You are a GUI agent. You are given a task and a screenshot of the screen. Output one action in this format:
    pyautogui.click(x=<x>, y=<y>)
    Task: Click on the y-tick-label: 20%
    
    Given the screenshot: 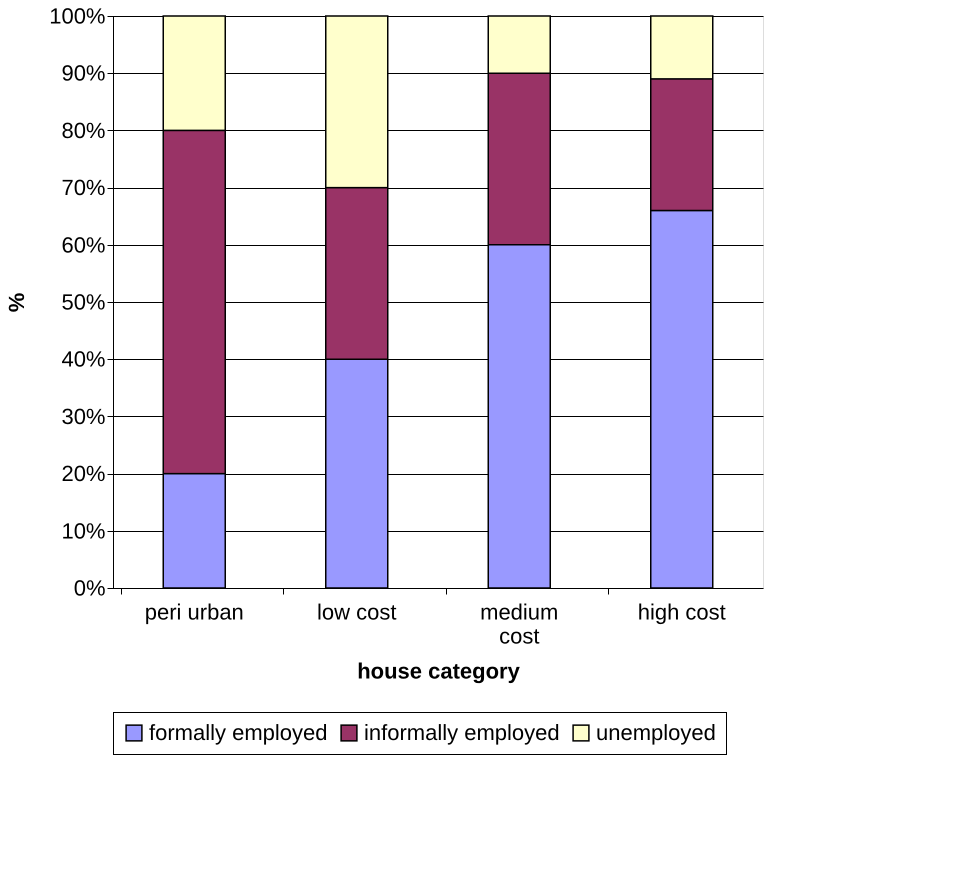 What is the action you would take?
    pyautogui.click(x=83, y=473)
    